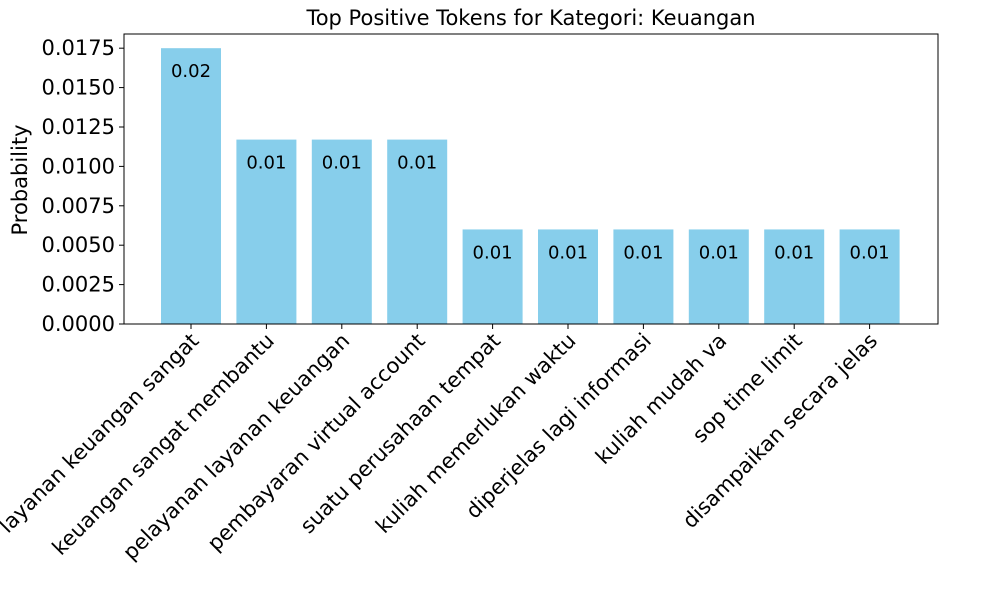 The height and width of the screenshot is (590, 986). Describe the element at coordinates (78, 48) in the screenshot. I see `y-tick-label: 0.0175` at that location.